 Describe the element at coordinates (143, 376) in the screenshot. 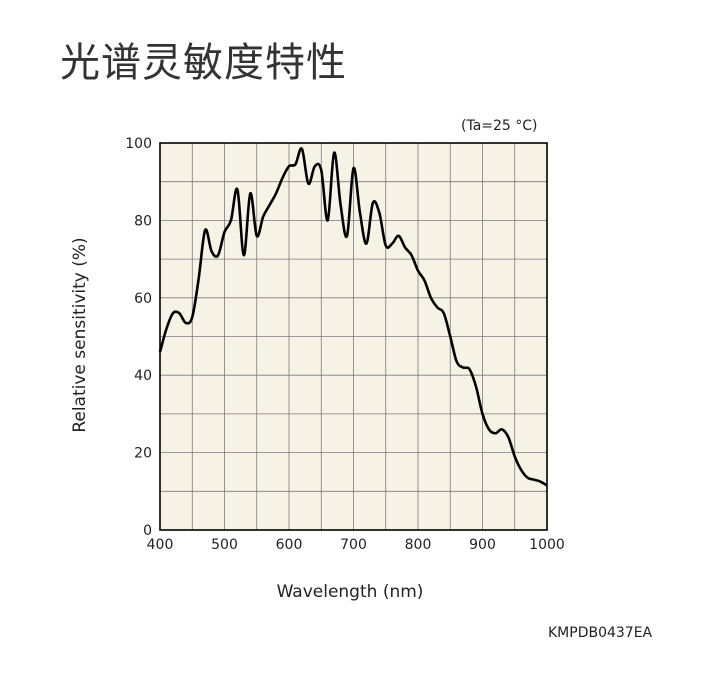

I see `y-tick-label: 40` at that location.